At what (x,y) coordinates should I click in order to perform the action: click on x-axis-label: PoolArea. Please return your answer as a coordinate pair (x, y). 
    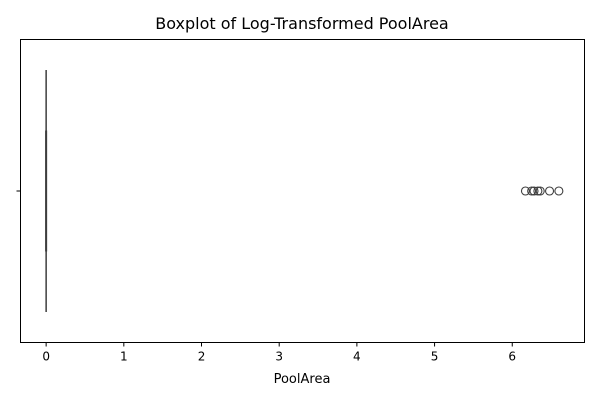
    Looking at the image, I should click on (302, 379).